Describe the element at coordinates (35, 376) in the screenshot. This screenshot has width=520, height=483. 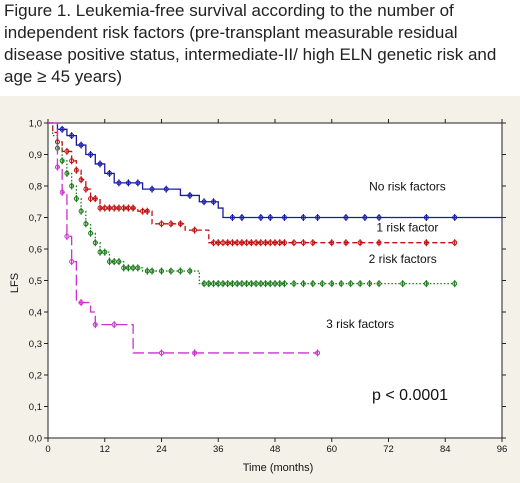
I see `y-tick-label: 0,2` at that location.